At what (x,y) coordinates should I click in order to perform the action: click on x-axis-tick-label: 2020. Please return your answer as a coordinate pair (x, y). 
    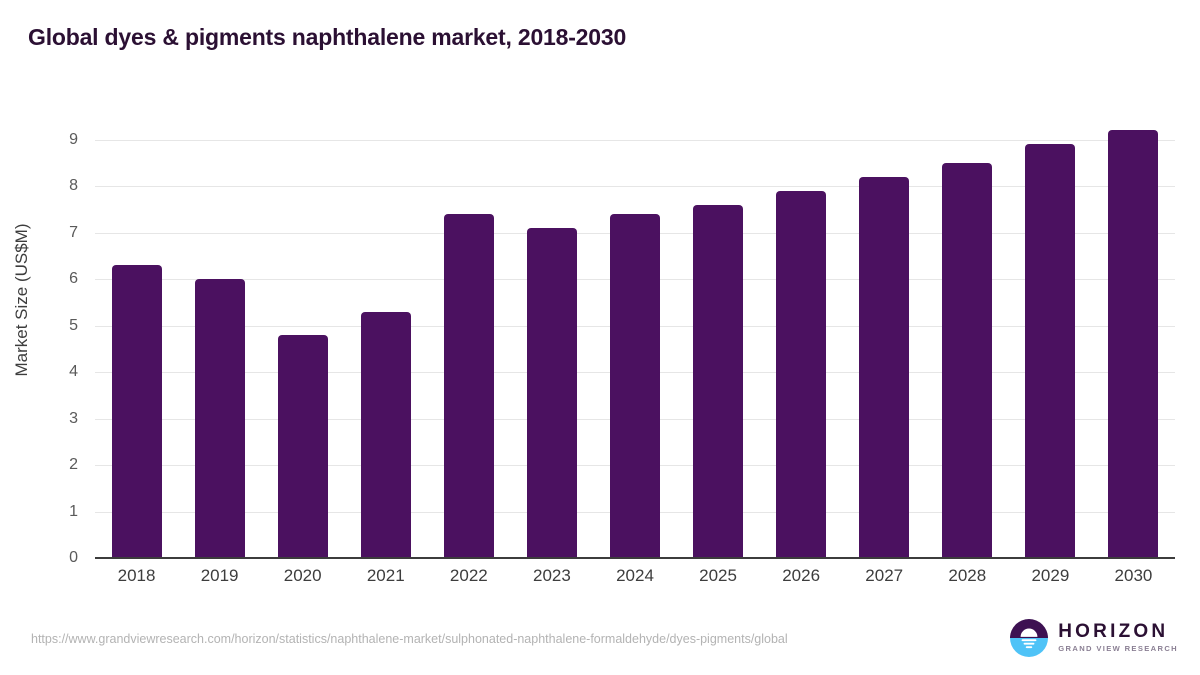
    Looking at the image, I should click on (302, 575).